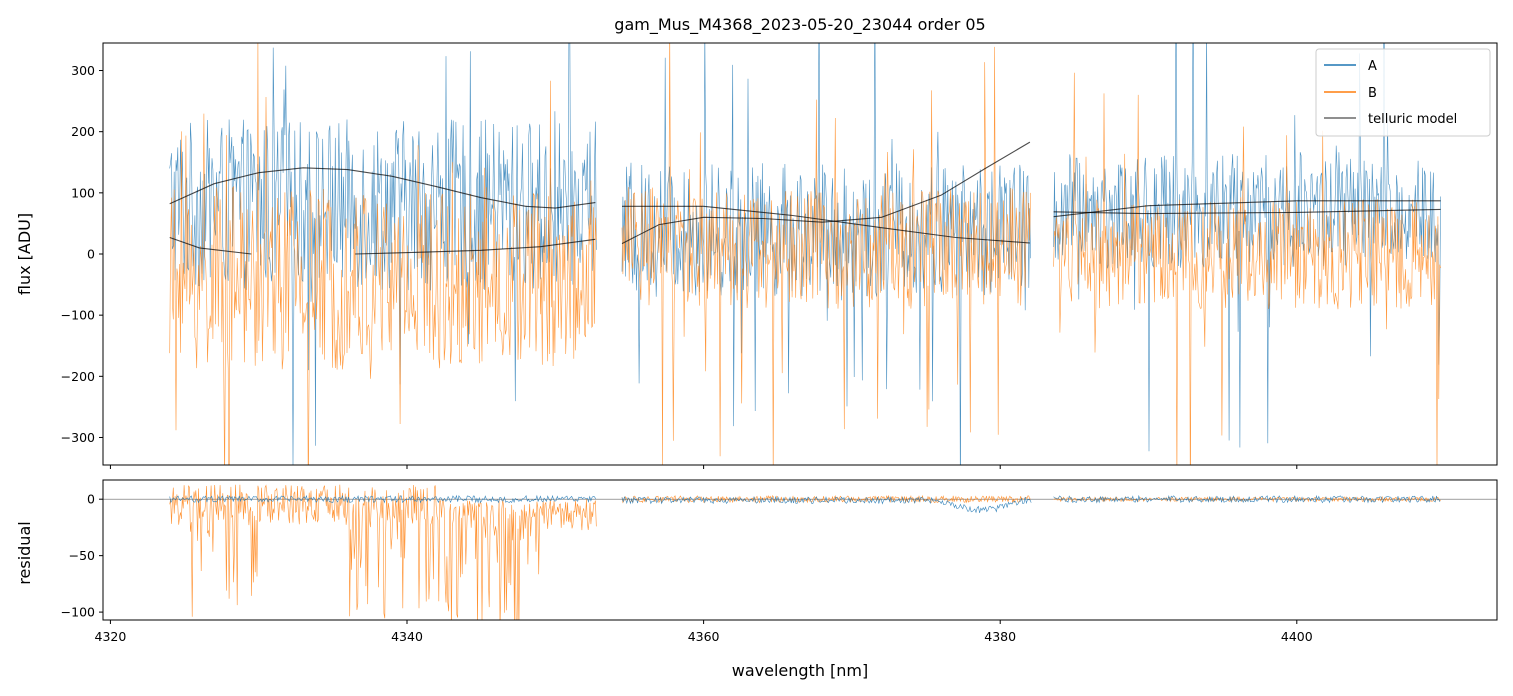 The image size is (1513, 696). I want to click on chart-title: gam_Mus_M4368_2023-05-20_23044 order 05, so click(799, 25).